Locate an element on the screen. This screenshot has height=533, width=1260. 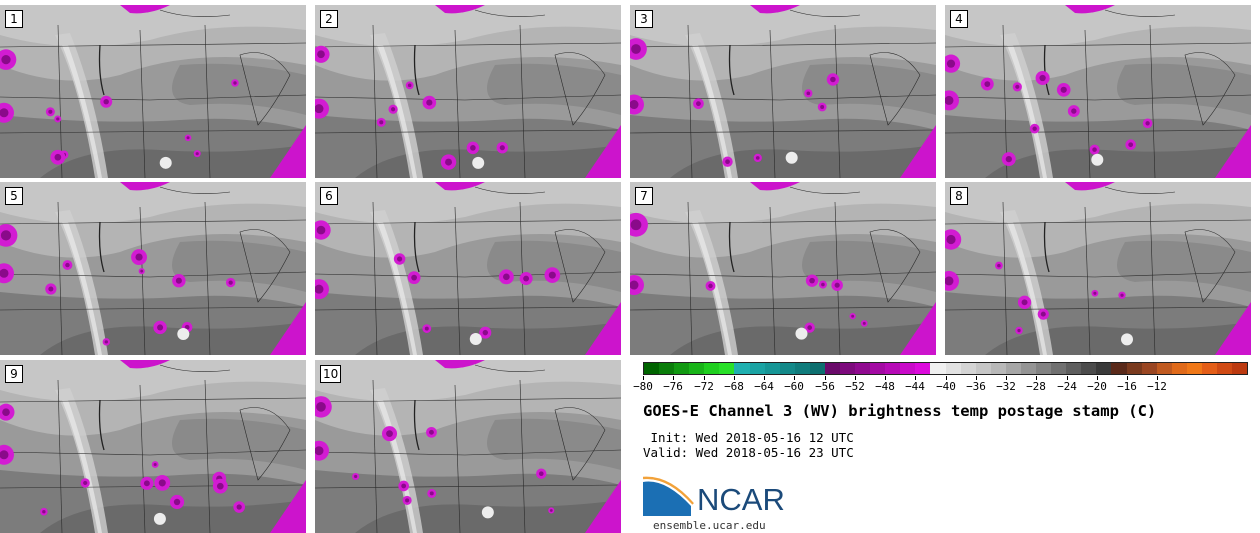
colorbar-tick-label: −36 is located at coordinates (976, 386).